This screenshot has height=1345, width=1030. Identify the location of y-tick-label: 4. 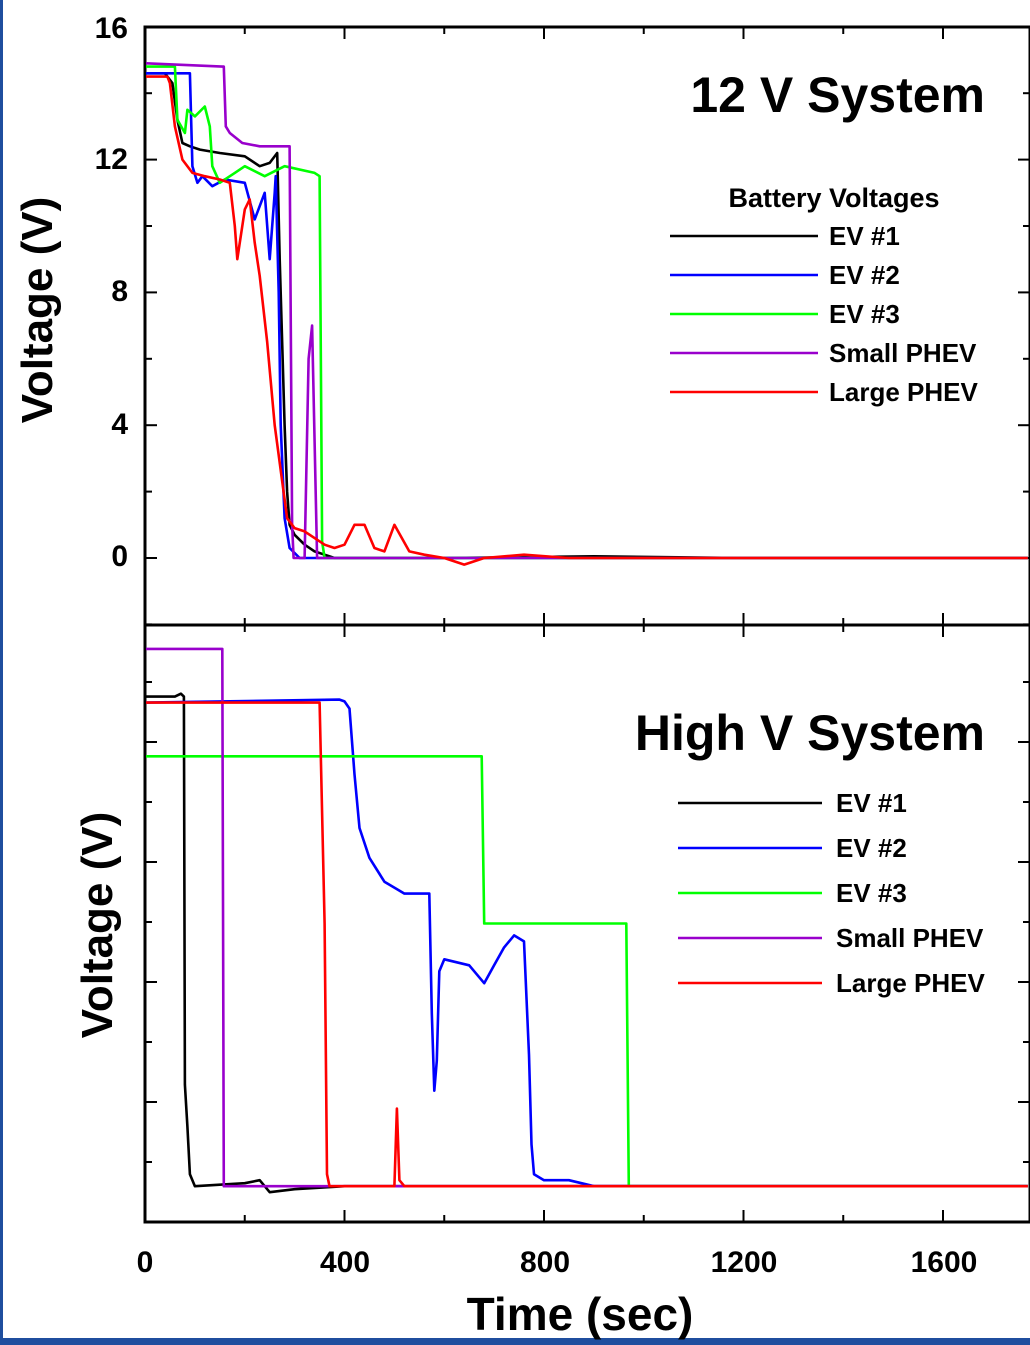
(119, 424).